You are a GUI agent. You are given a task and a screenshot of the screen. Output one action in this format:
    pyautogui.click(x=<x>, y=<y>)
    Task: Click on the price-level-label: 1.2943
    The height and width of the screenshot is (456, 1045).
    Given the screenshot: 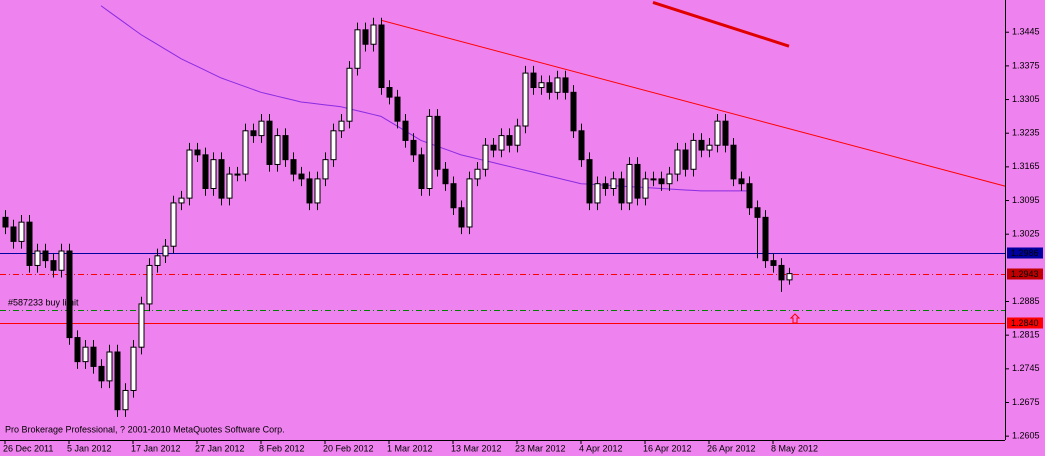 What is the action you would take?
    pyautogui.click(x=1025, y=274)
    